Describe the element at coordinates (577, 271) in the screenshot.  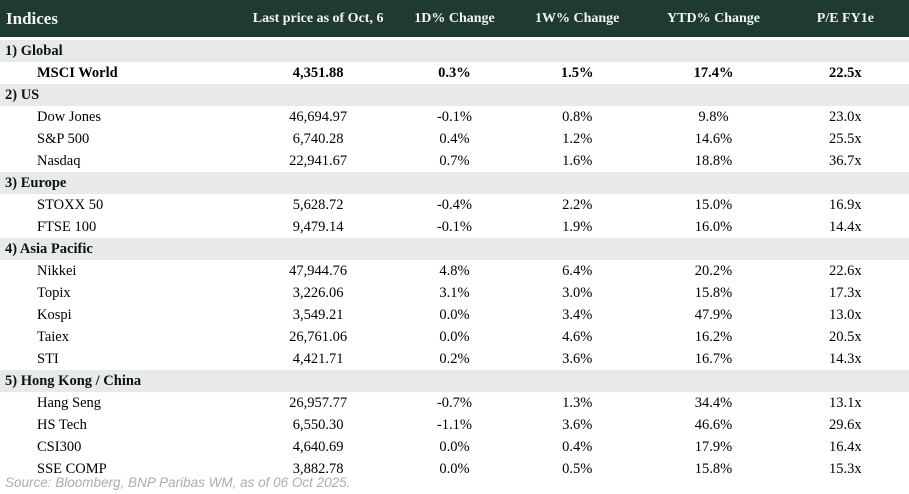
I see `change-1w: 6.4%` at that location.